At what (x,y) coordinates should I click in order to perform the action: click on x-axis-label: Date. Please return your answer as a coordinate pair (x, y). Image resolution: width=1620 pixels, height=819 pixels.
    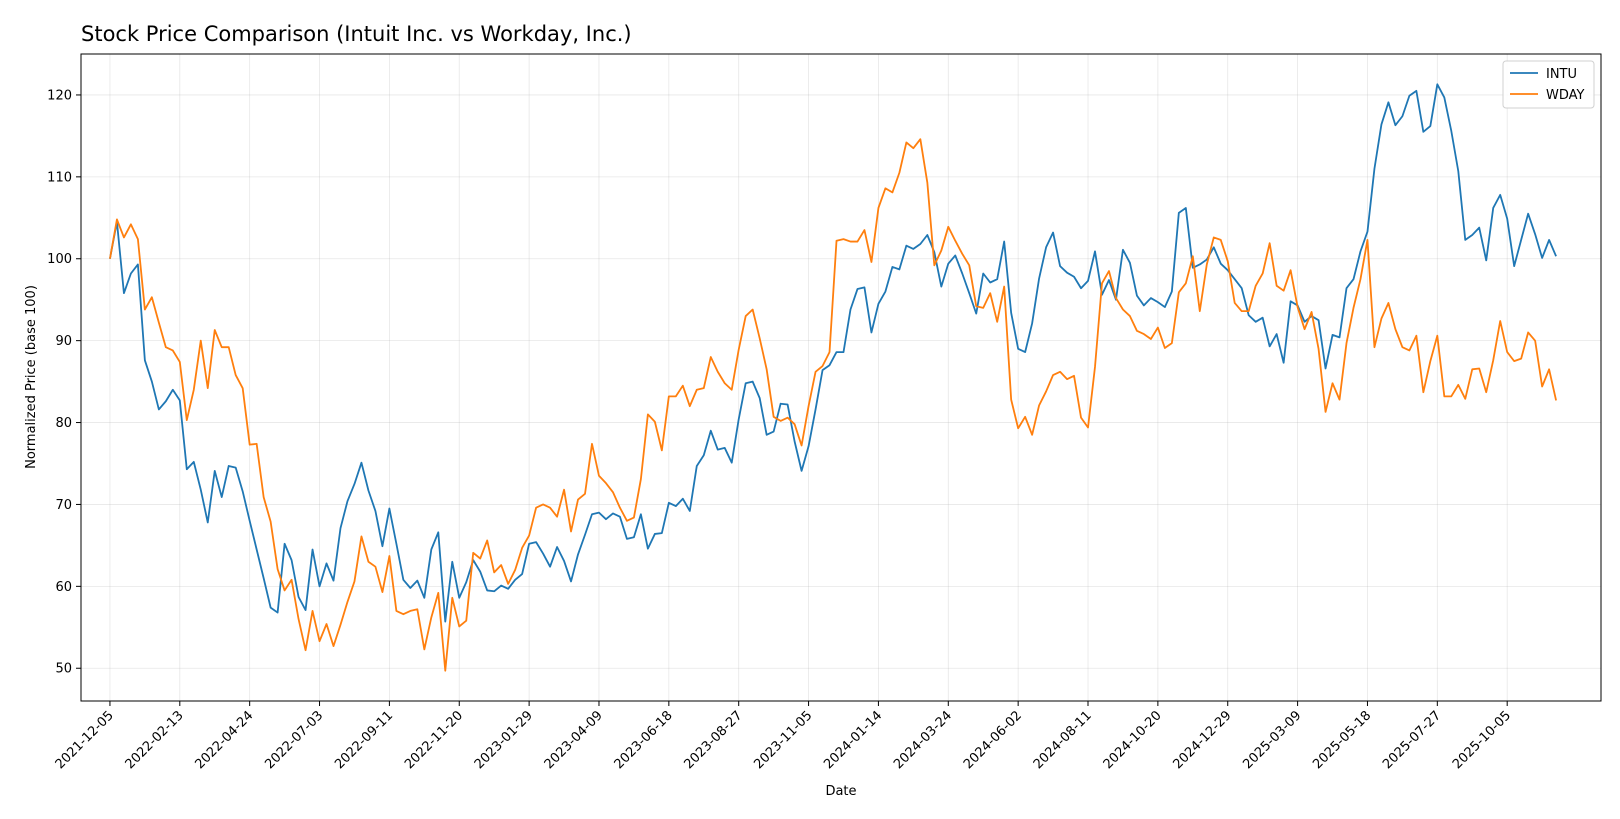
    Looking at the image, I should click on (840, 791).